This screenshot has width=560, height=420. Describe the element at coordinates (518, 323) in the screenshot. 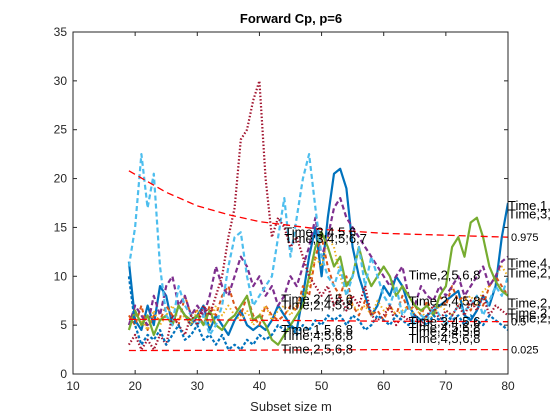

I see `band-label-2: 0.5` at that location.